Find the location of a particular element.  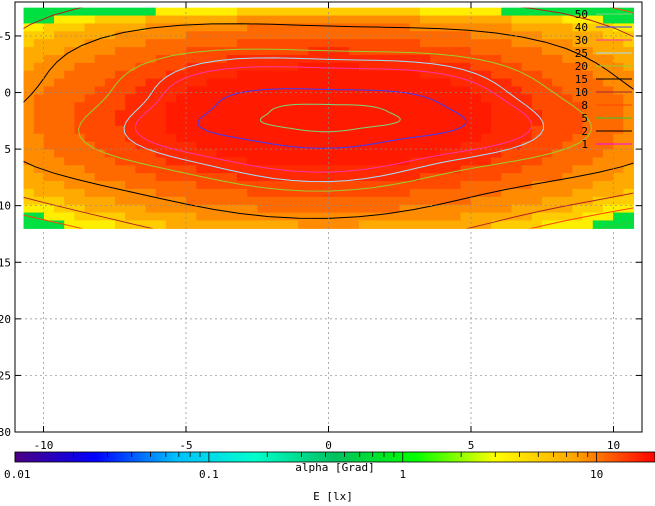

legend-label: 10 is located at coordinates (581, 92).